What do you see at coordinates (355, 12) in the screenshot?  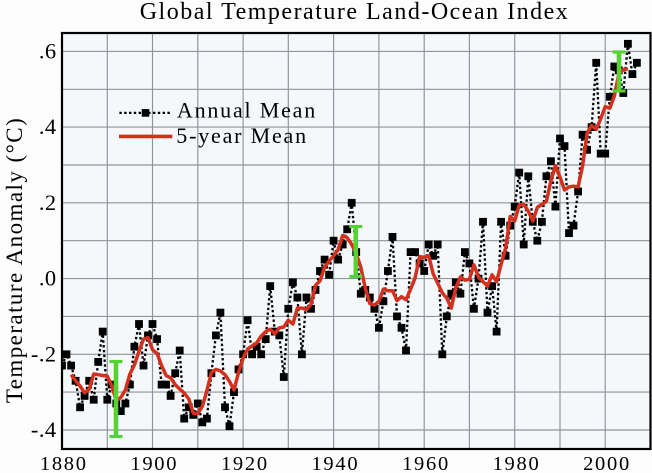 I see `svg-text:Global Temperature Land-Ocean: Global Temperature Land-Ocean Index` at bounding box center [355, 12].